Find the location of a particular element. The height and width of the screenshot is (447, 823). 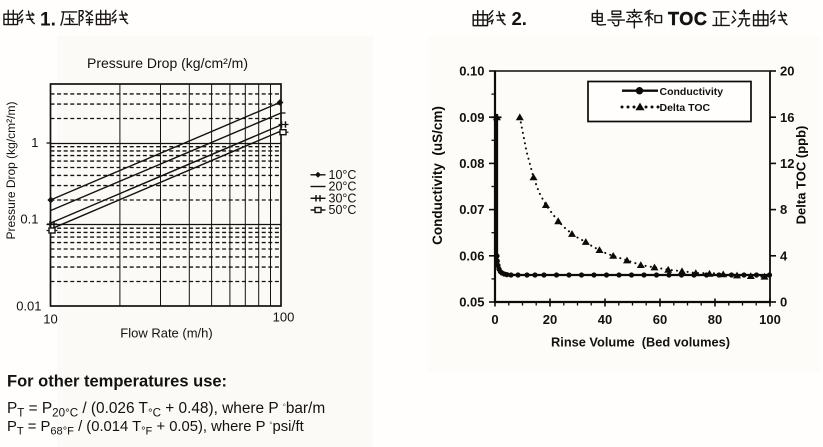

svg-text: 4 is located at coordinates (784, 255).